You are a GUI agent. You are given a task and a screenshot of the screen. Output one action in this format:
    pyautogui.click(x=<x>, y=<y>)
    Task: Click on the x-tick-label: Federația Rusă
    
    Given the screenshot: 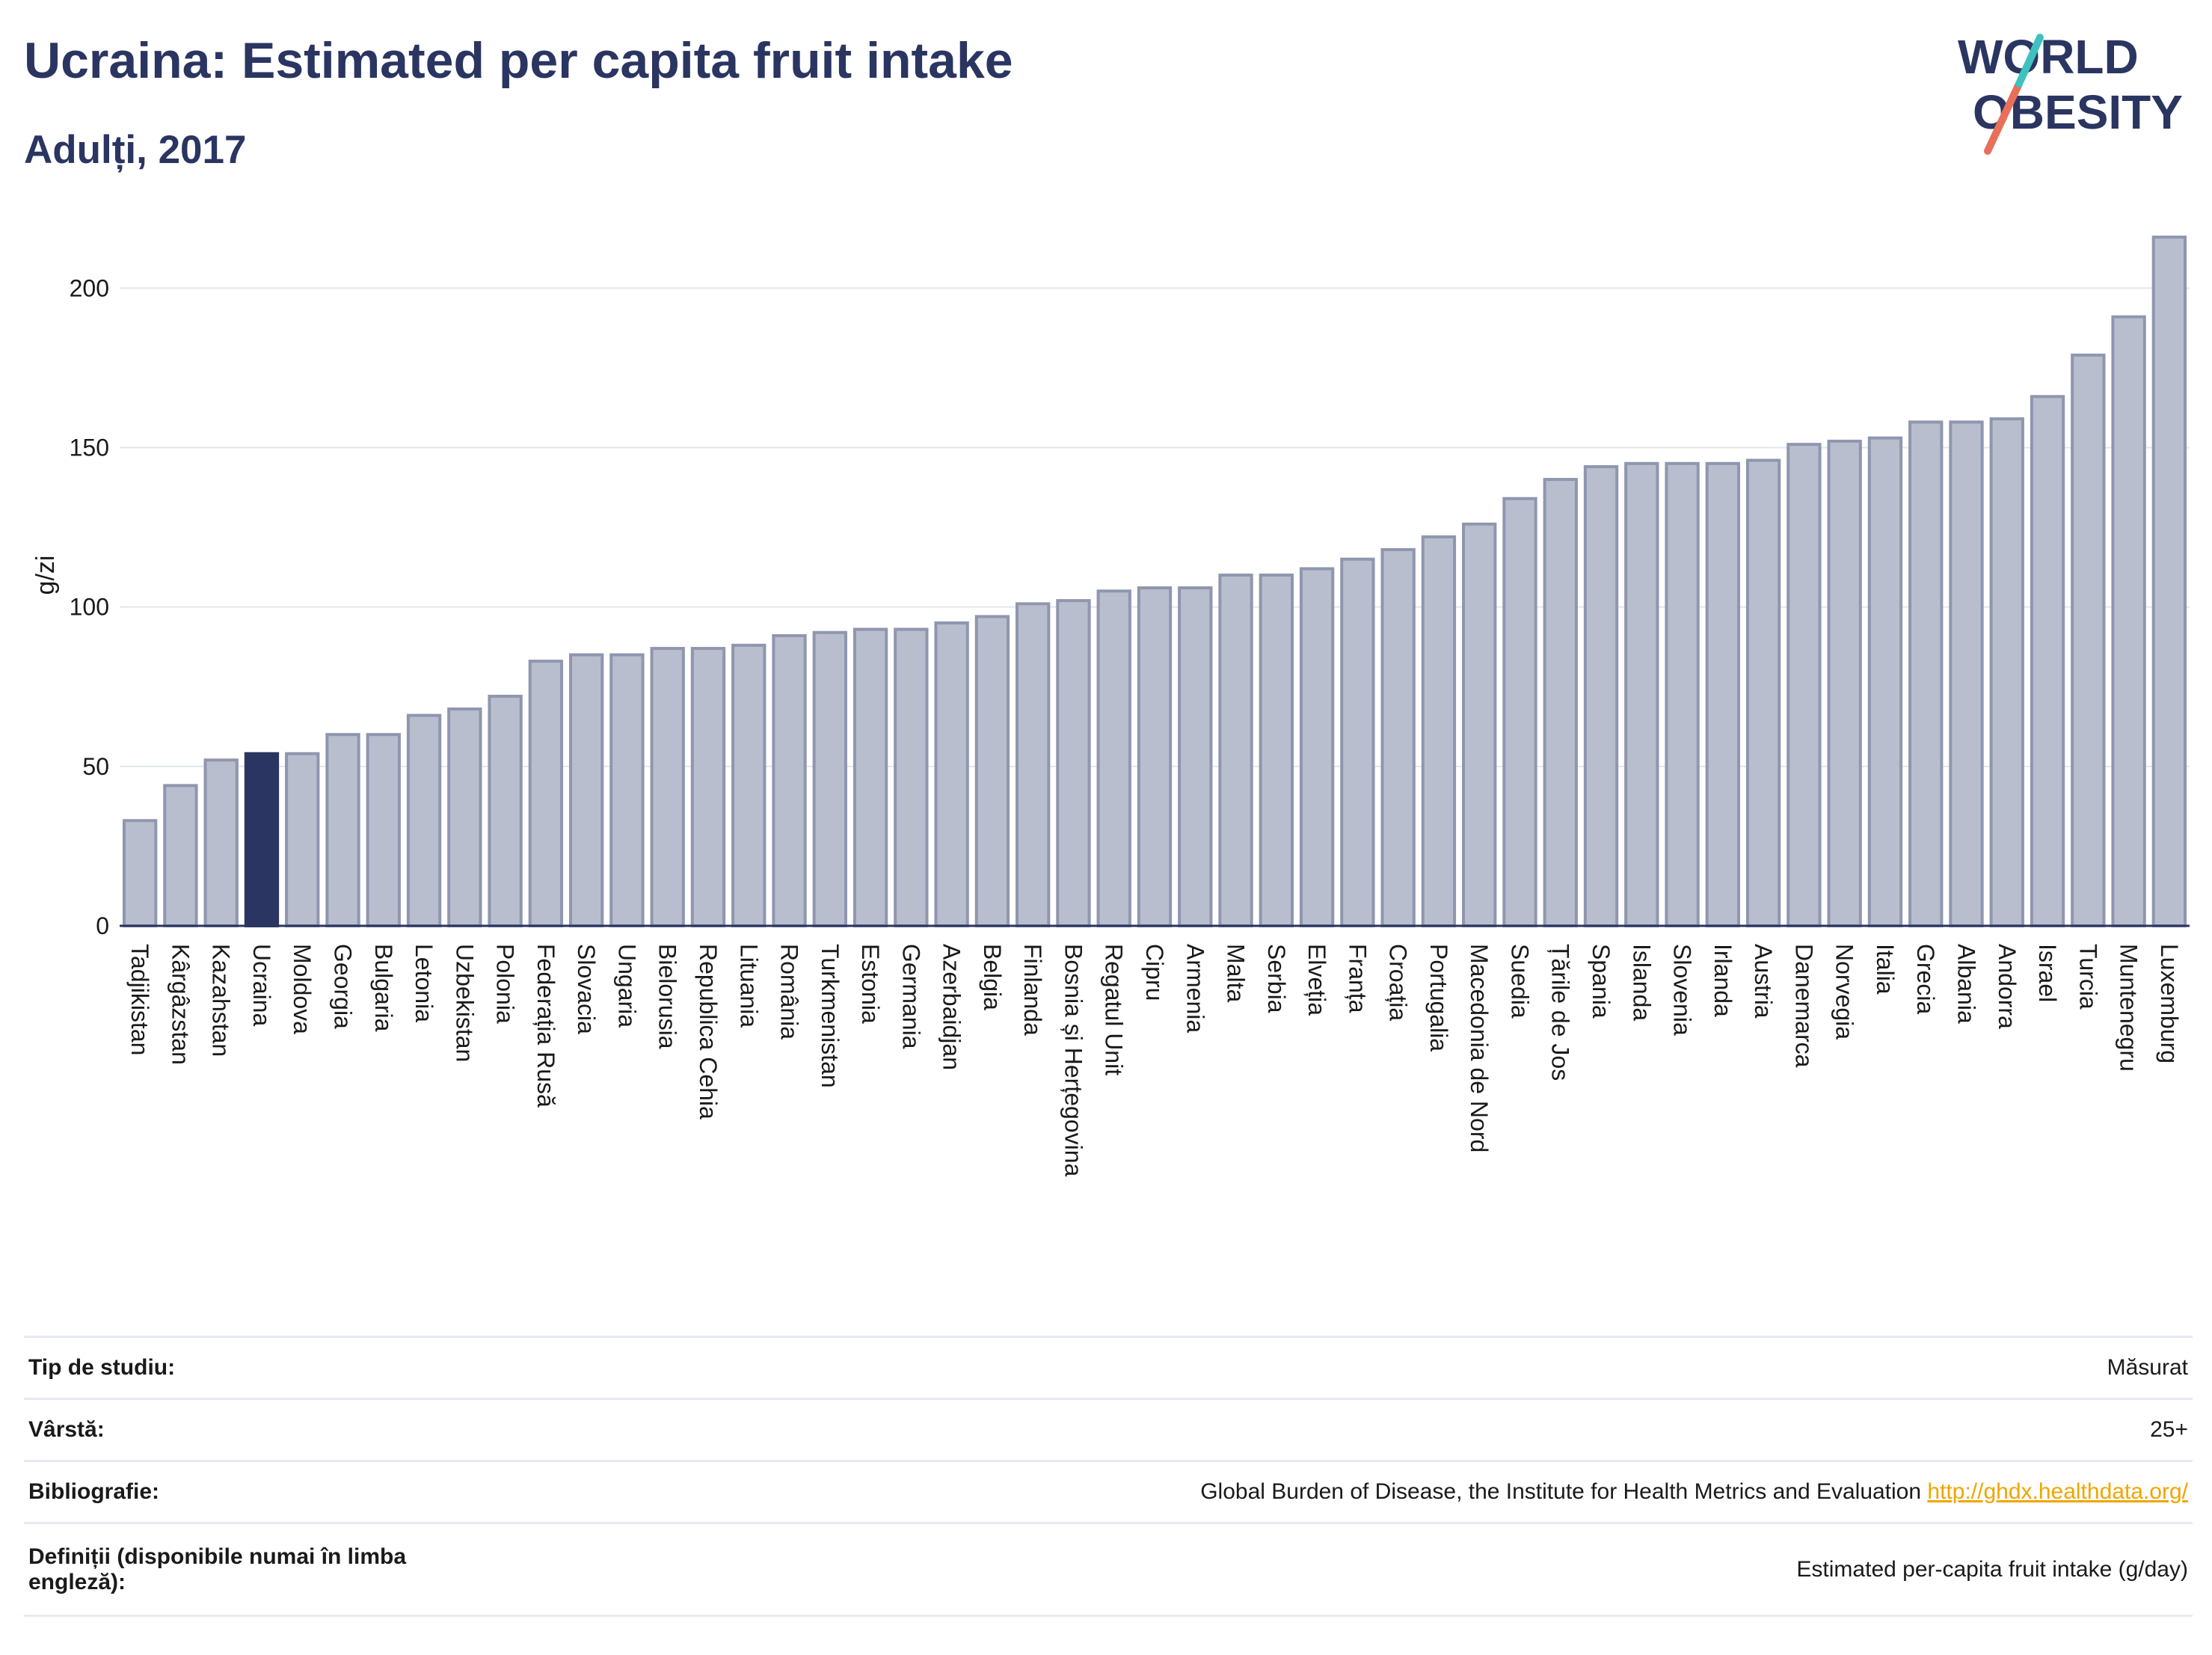 What is the action you would take?
    pyautogui.click(x=545, y=1026)
    